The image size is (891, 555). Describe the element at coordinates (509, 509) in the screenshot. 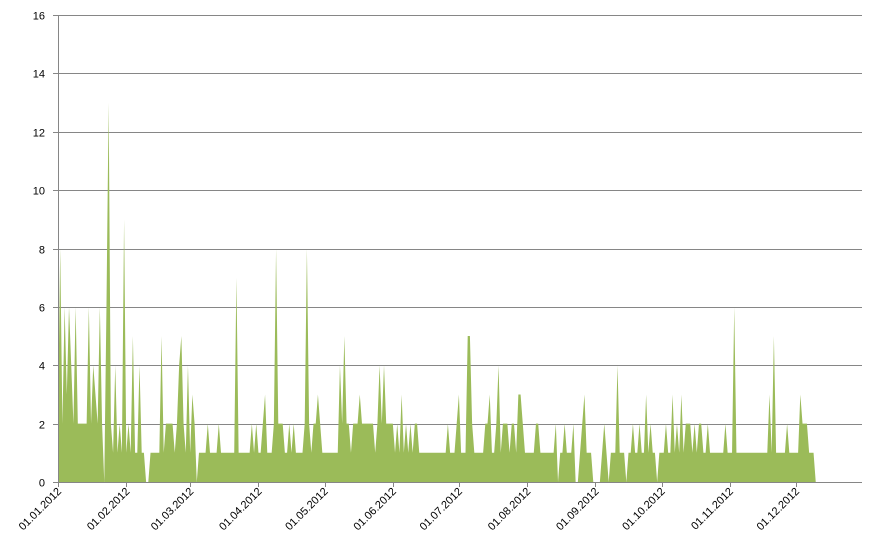

I see `x-tick-label-01.08.2012: 01.08.2012` at that location.